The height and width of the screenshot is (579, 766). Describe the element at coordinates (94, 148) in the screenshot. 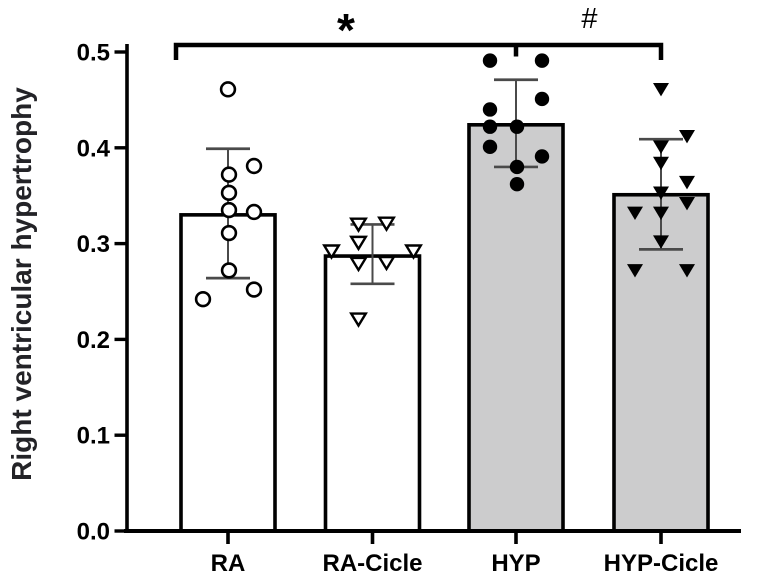

I see `y-tick-label: 0.4` at that location.